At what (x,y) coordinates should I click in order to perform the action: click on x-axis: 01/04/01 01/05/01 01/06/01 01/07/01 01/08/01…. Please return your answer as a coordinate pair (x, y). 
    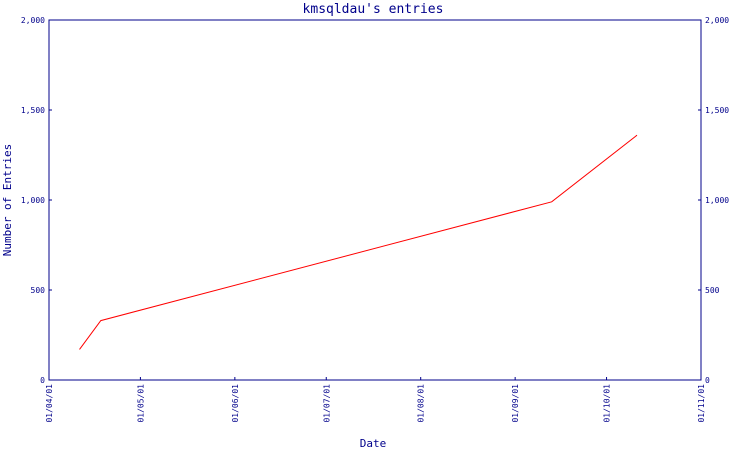
    Looking at the image, I should click on (375, 400).